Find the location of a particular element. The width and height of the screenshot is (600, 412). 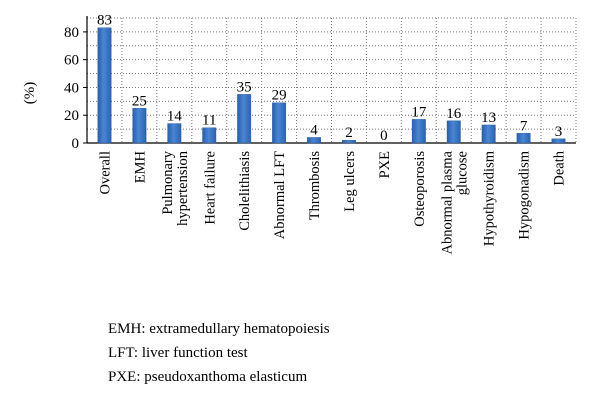

category-label-line: Hypothyroidism is located at coordinates (490, 198).